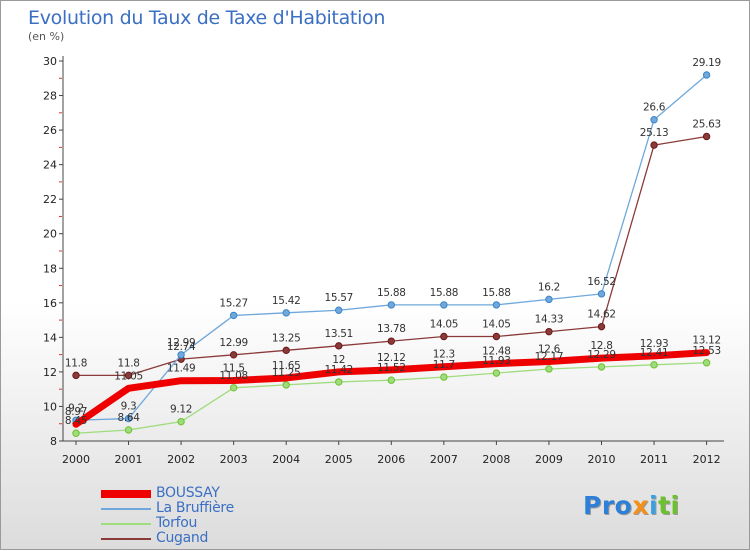  What do you see at coordinates (338, 334) in the screenshot?
I see `data-label: 13.51` at bounding box center [338, 334].